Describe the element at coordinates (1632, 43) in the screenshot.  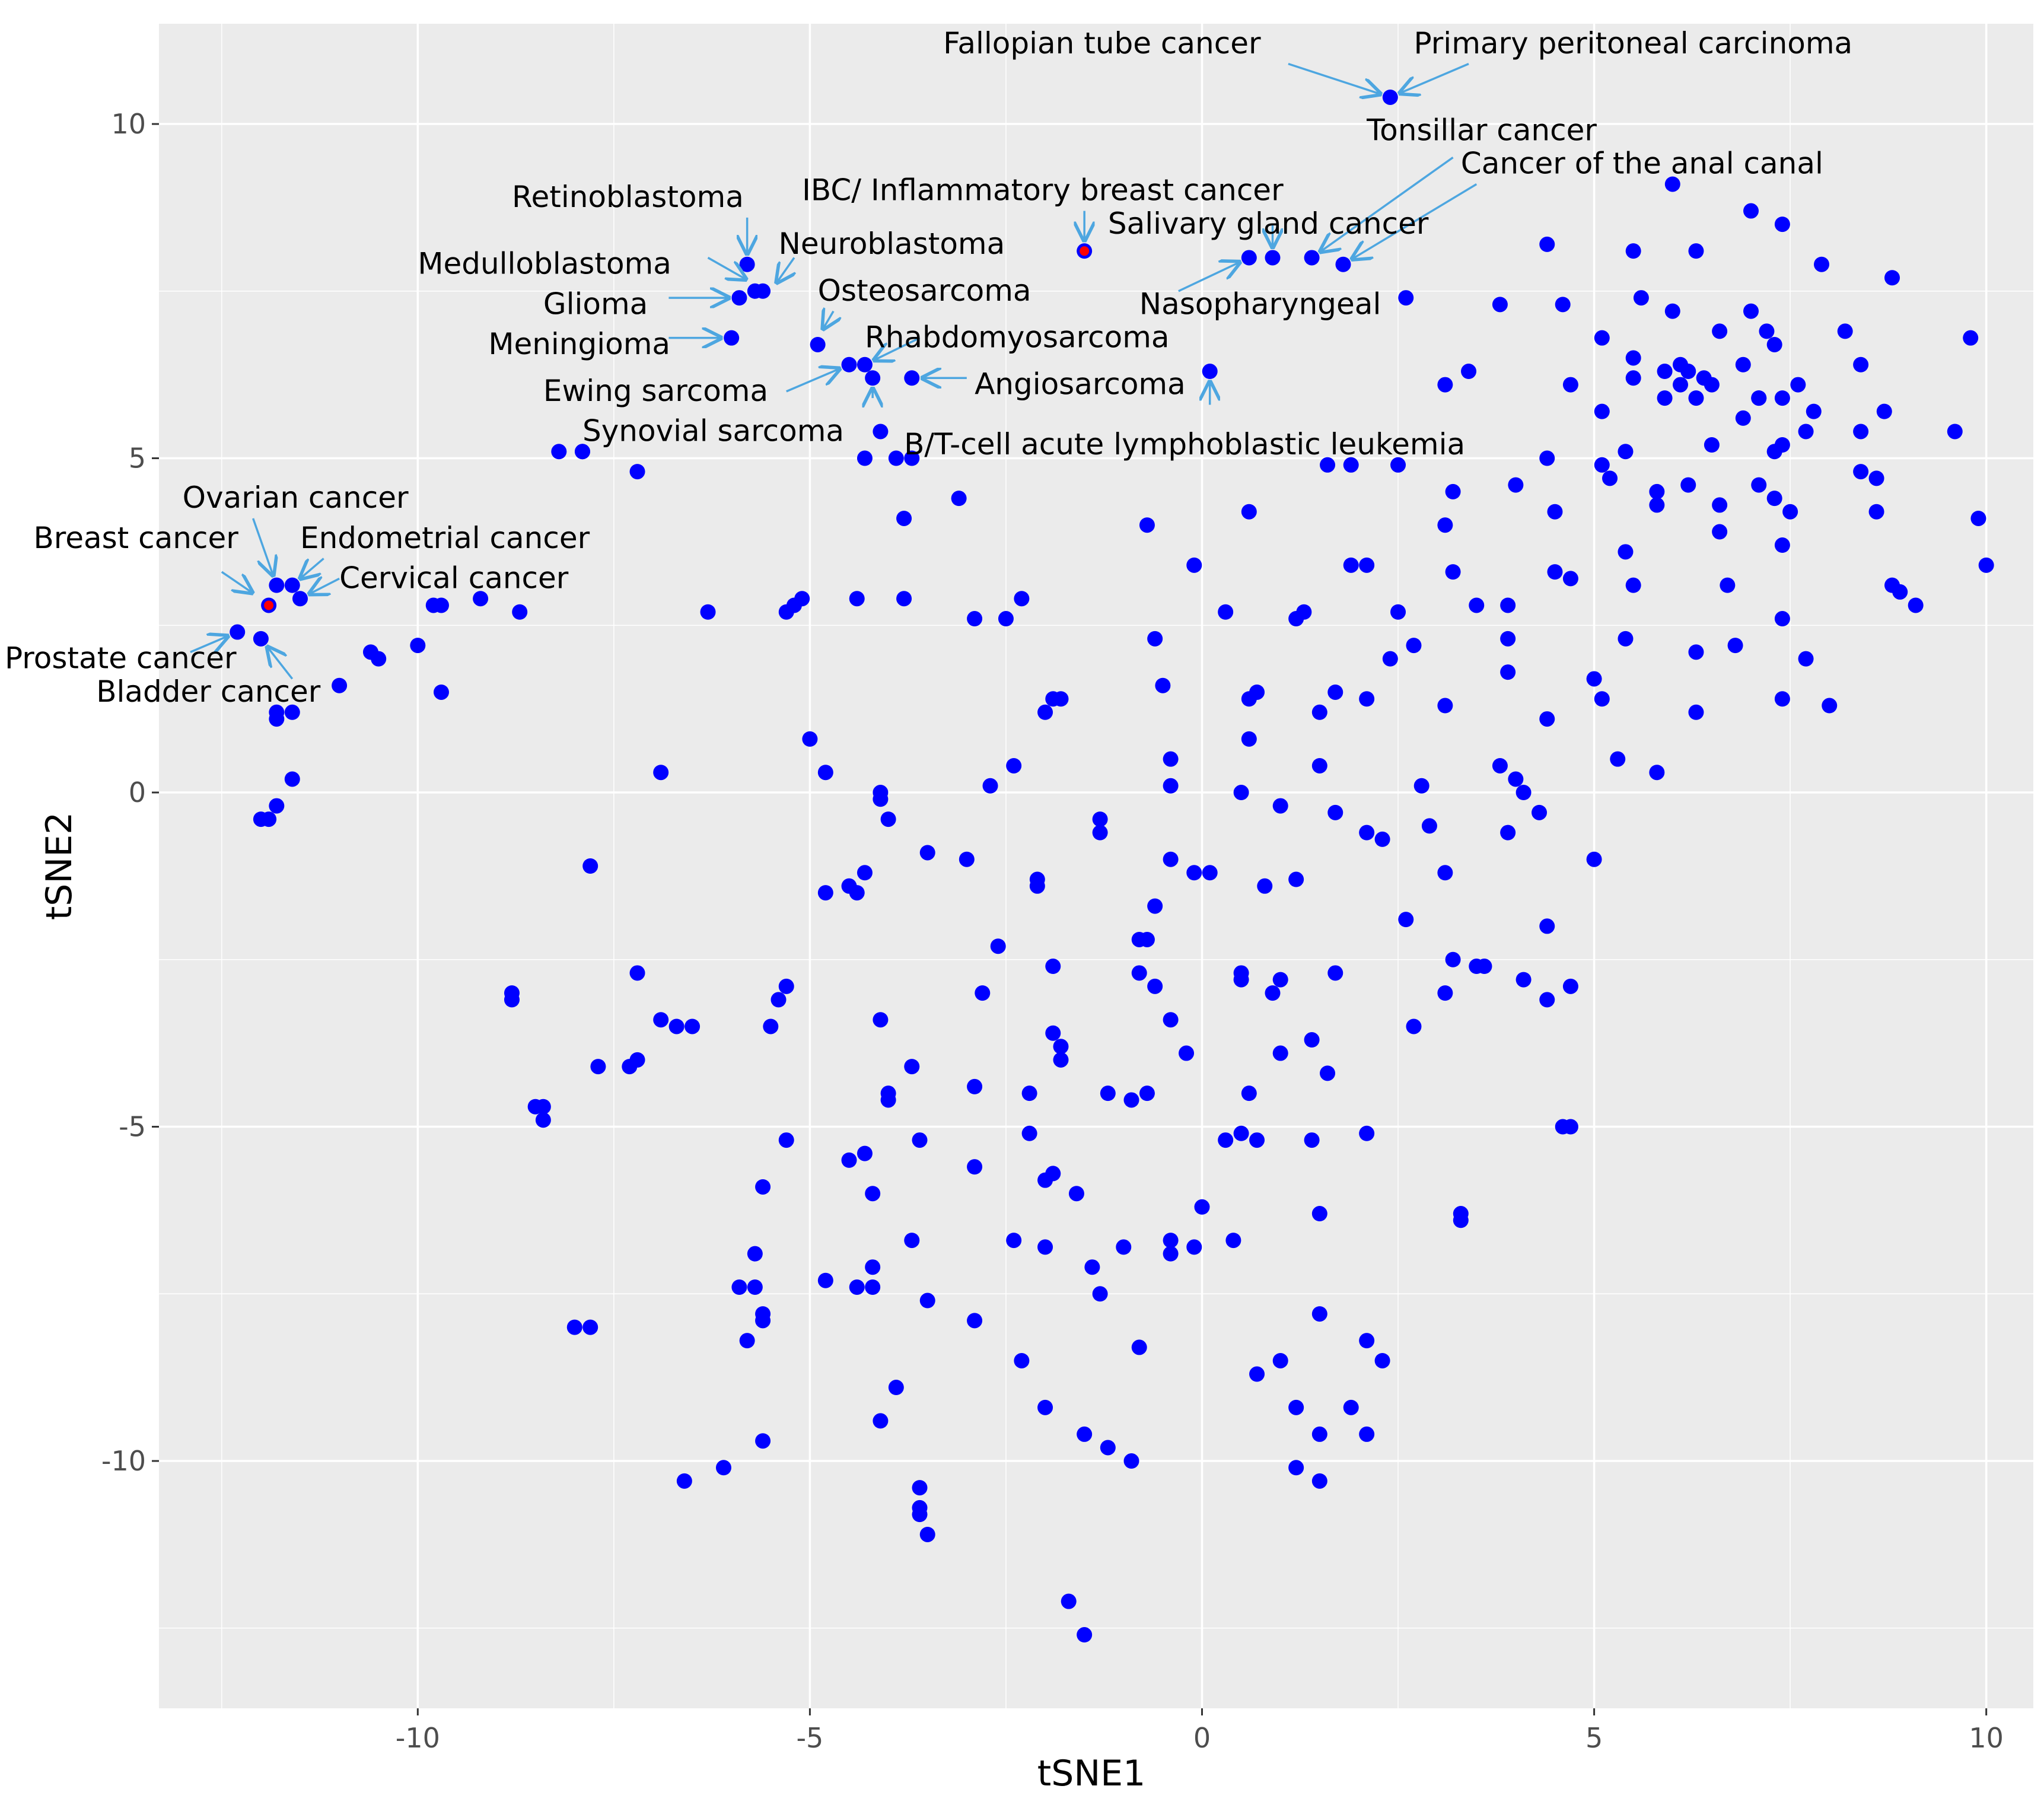
I see `annotation-label: Primary peritoneal carcinoma` at that location.